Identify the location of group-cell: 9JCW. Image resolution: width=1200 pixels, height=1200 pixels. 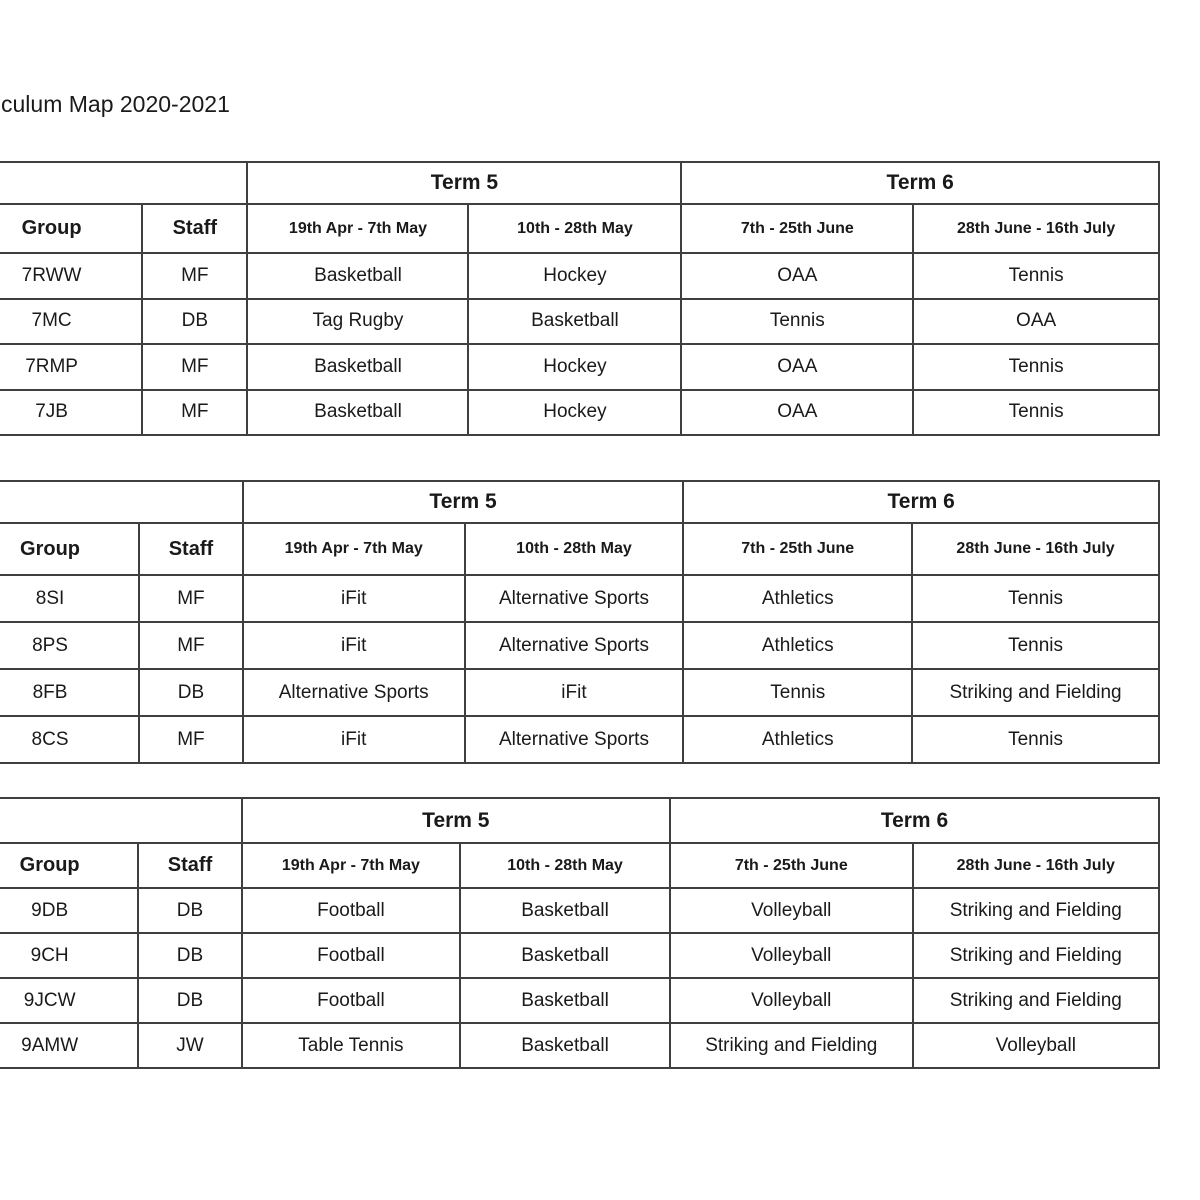
(70, 1000).